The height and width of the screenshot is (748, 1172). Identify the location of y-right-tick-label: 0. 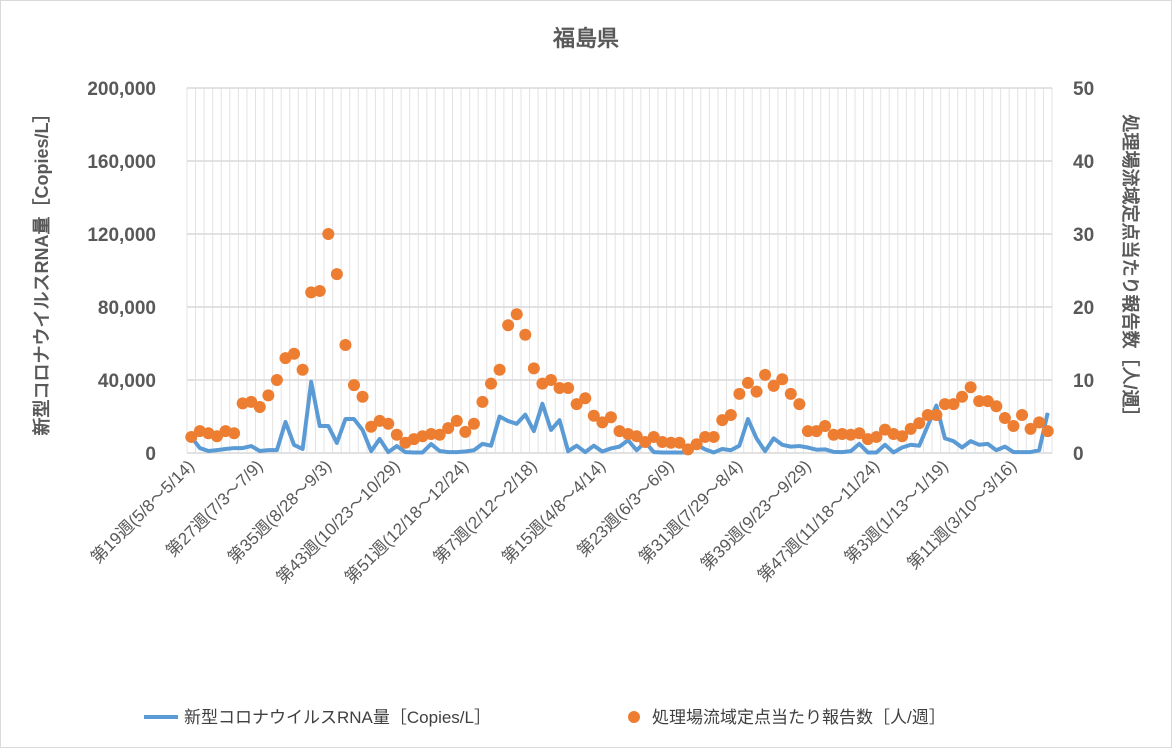
(1078, 454).